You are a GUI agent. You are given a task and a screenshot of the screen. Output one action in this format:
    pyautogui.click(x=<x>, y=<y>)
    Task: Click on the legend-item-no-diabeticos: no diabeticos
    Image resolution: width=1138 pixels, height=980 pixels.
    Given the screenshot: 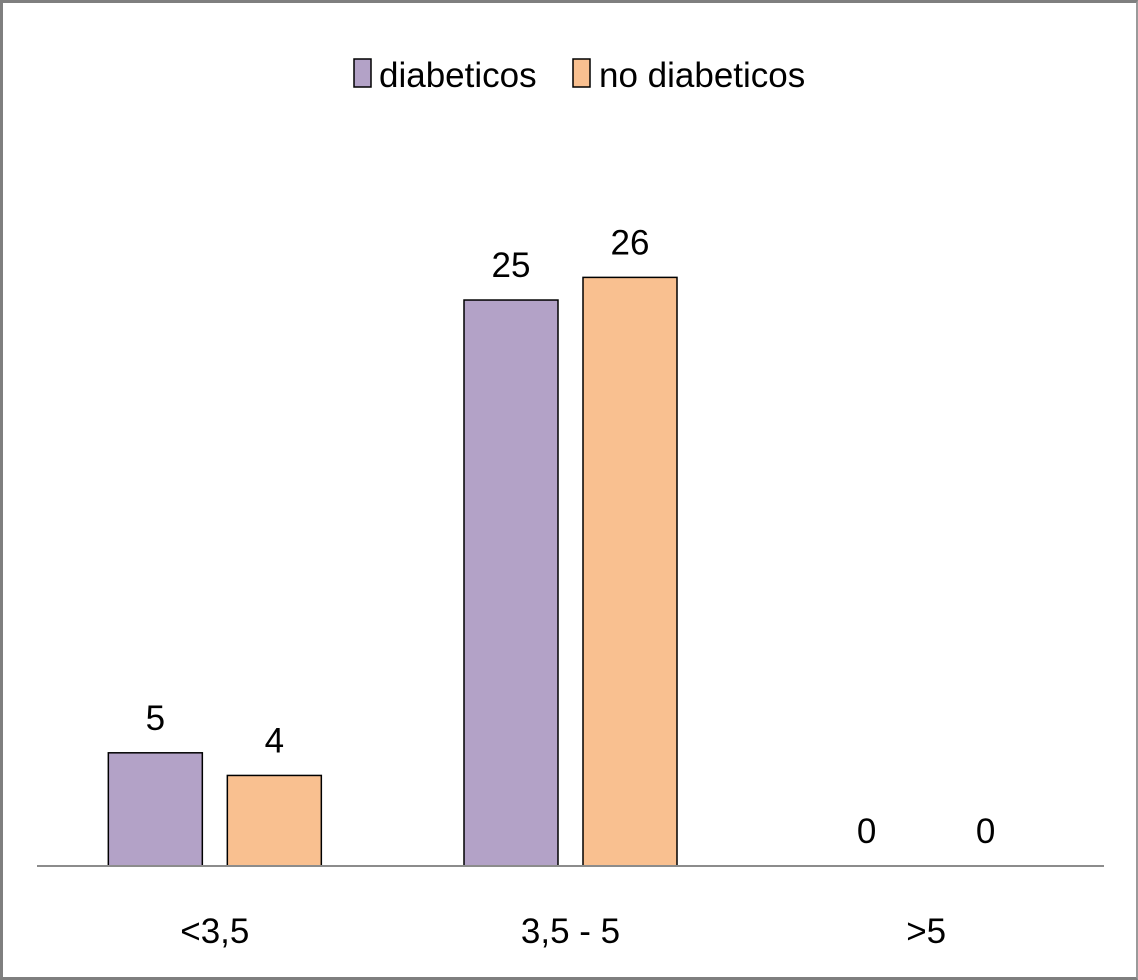 What is the action you would take?
    pyautogui.click(x=688, y=75)
    